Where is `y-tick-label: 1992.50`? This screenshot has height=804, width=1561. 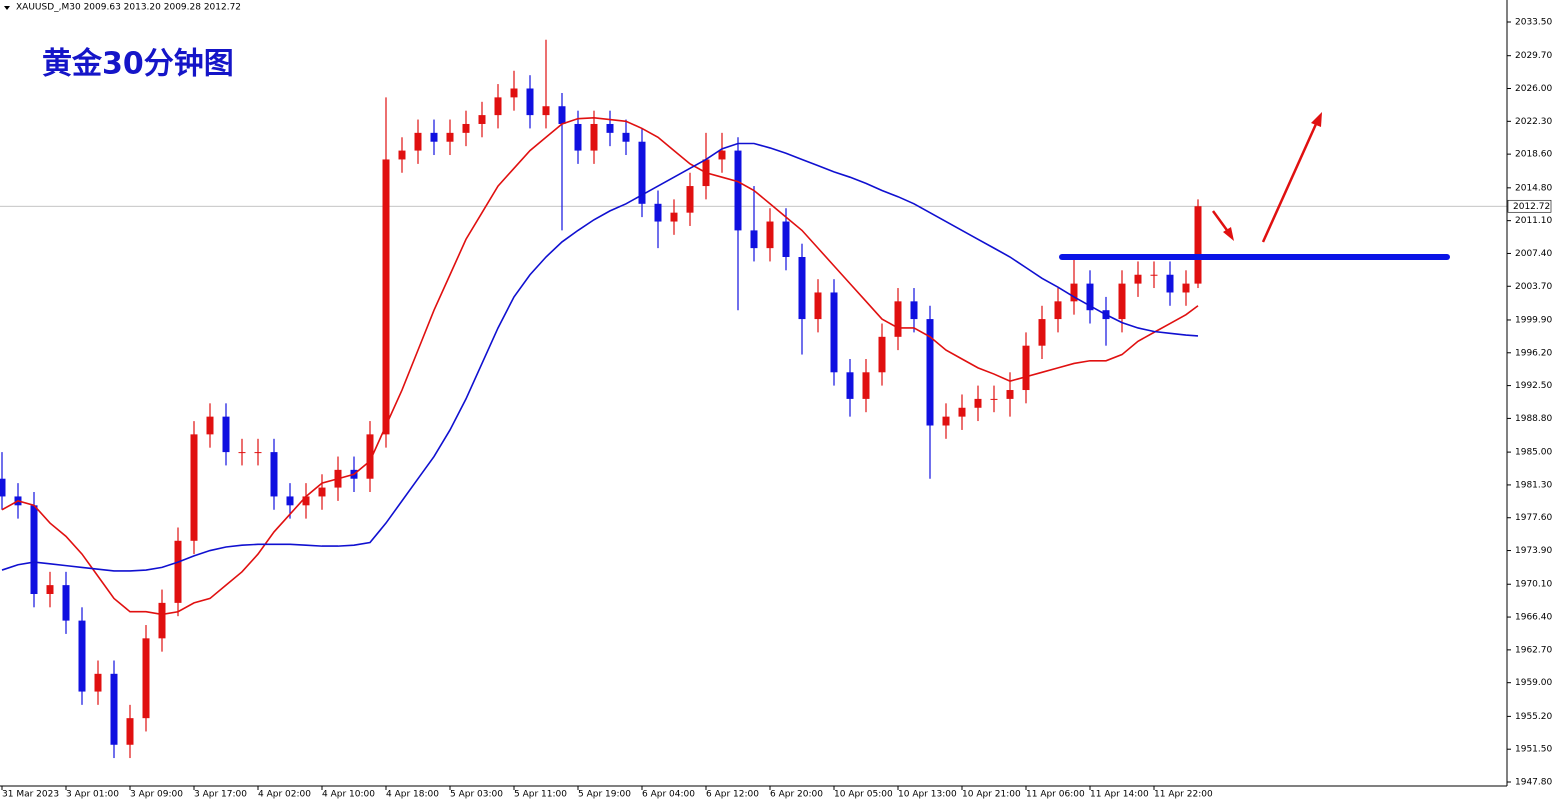
y-tick-label: 1992.50 is located at coordinates (1533, 386).